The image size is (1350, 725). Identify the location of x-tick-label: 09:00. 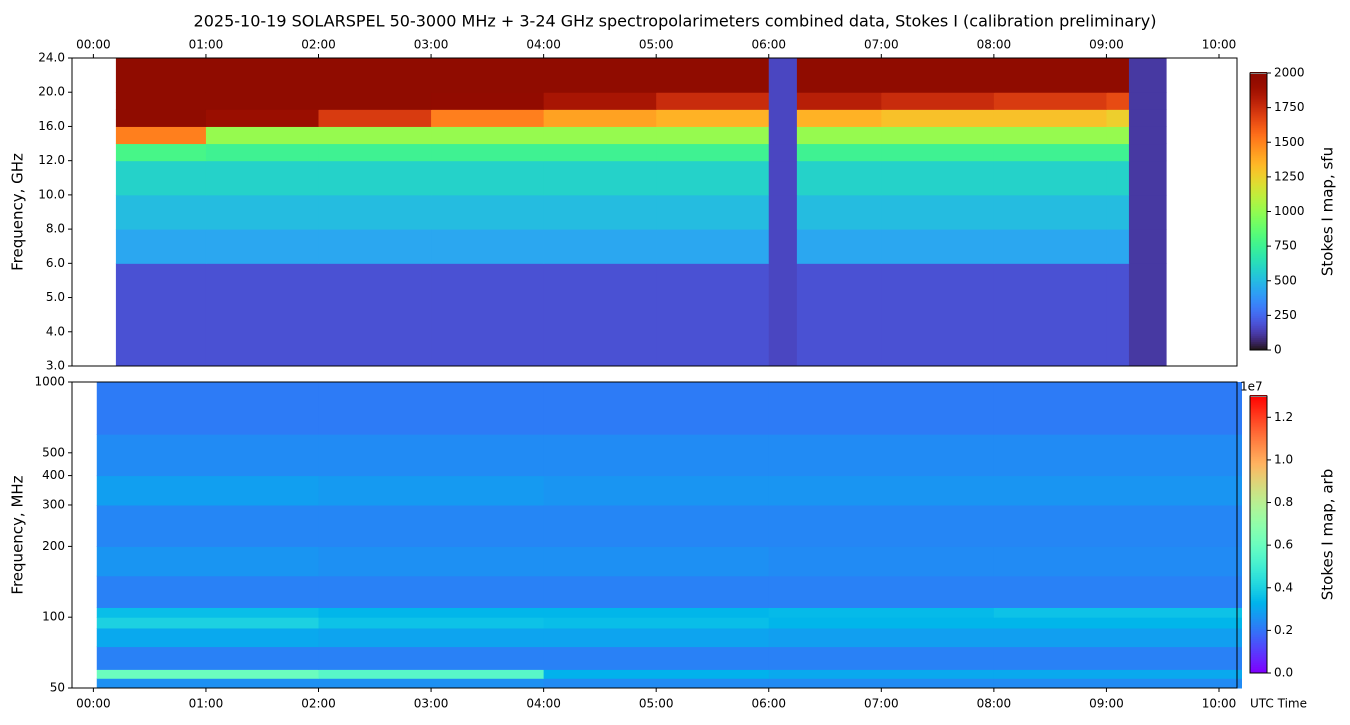
(1106, 704).